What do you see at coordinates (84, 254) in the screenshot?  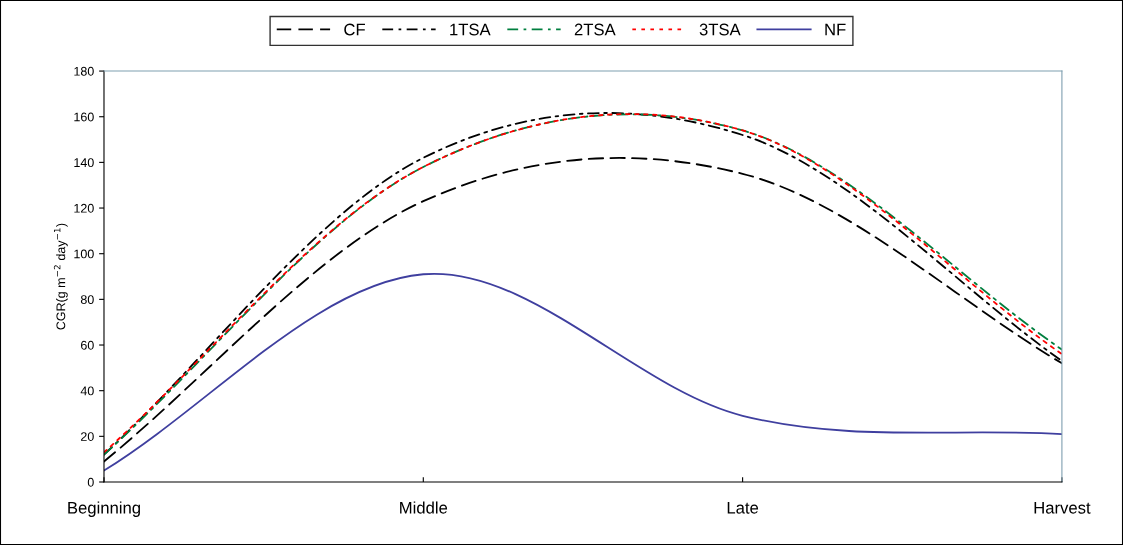 I see `y-tick-label: 100` at bounding box center [84, 254].